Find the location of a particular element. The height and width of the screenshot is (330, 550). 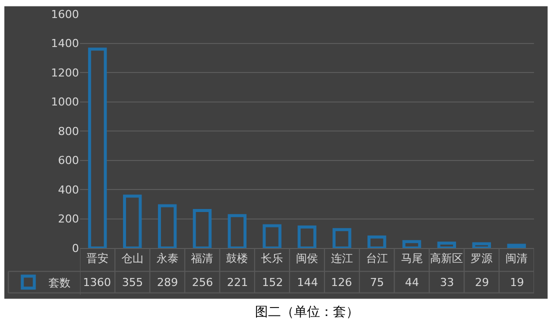

x-tick-label: 晋安 is located at coordinates (97, 259).